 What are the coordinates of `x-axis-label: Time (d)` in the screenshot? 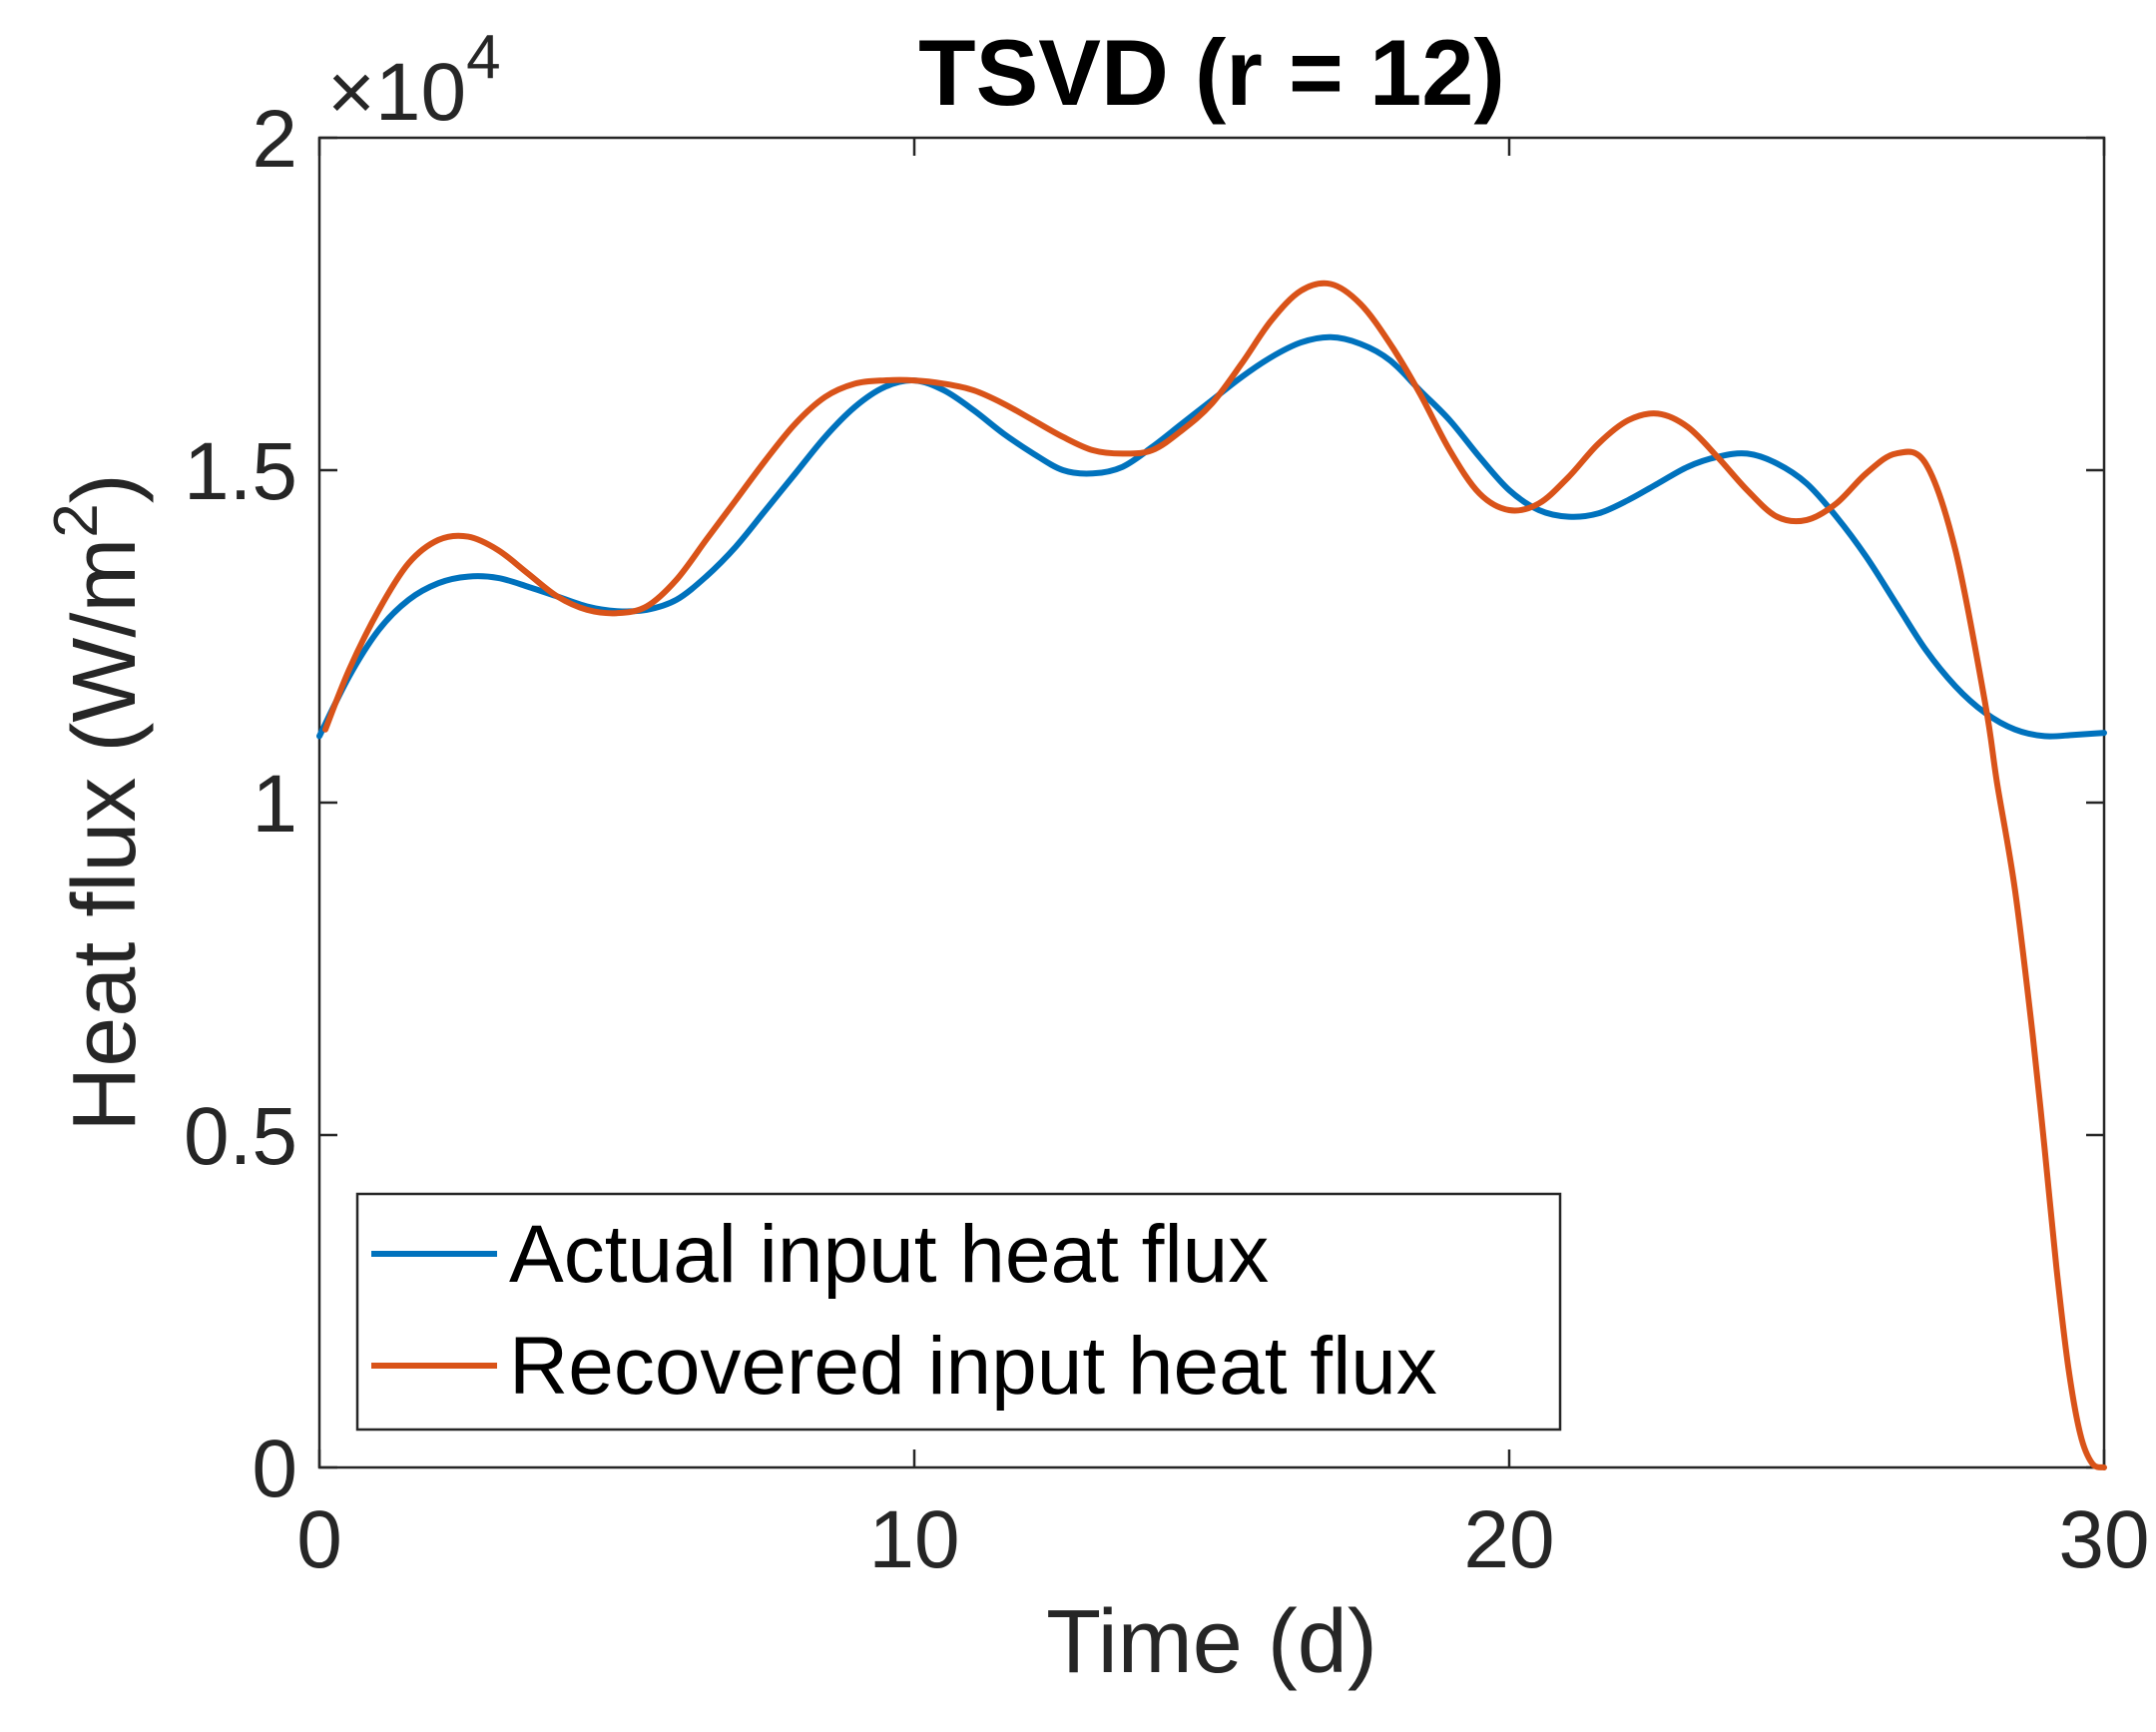 It's located at (1211, 1642).